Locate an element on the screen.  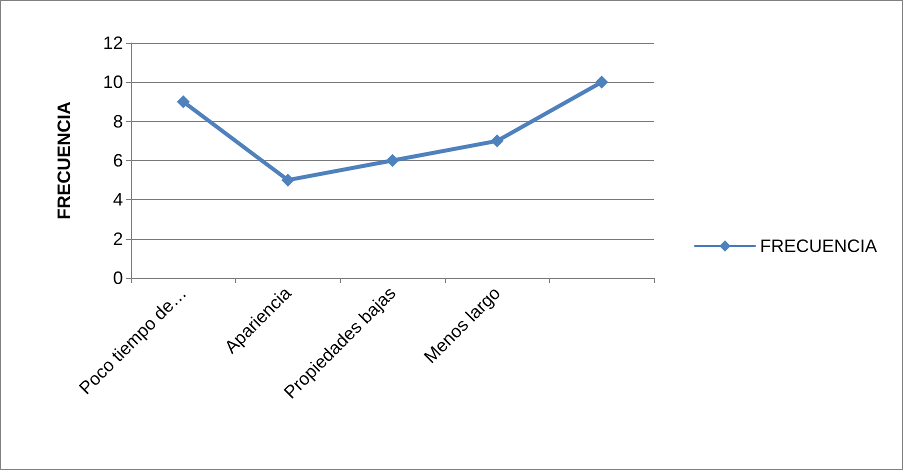
y-tick-label: 6 is located at coordinates (117, 160).